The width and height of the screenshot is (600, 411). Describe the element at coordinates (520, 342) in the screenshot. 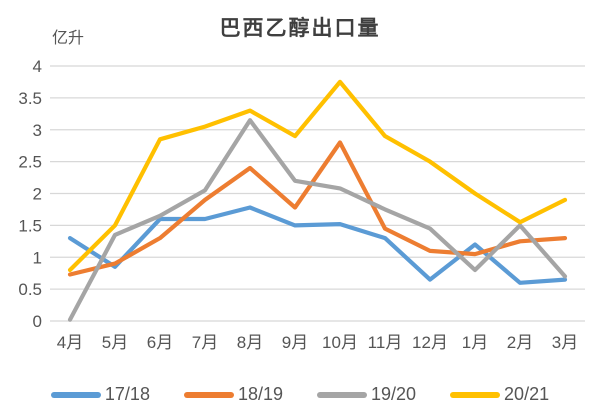

I see `x-tick-label: 2月` at that location.